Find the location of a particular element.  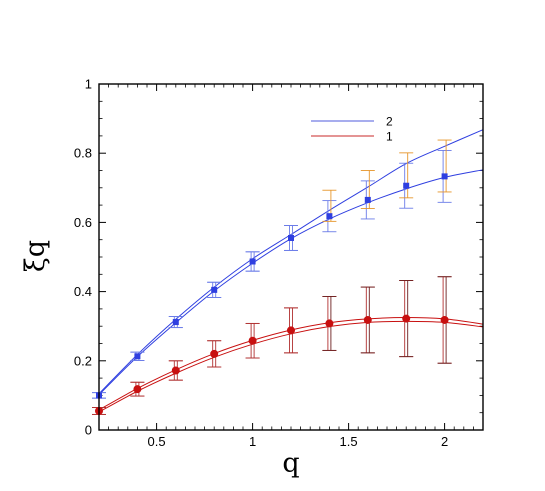

y-tick-label: 0 is located at coordinates (88, 430).